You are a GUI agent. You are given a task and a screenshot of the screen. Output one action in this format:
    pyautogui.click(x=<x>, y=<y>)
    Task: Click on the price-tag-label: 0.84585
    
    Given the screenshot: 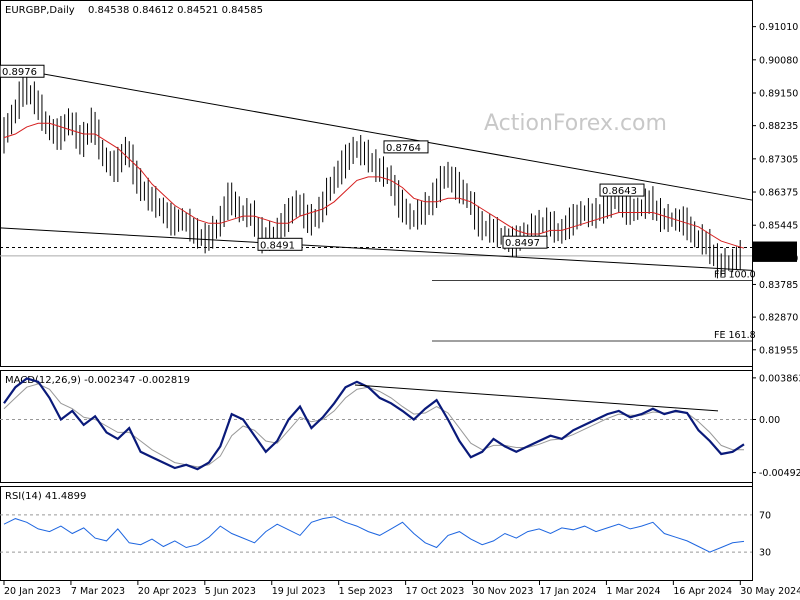 What is the action you would take?
    pyautogui.click(x=776, y=257)
    